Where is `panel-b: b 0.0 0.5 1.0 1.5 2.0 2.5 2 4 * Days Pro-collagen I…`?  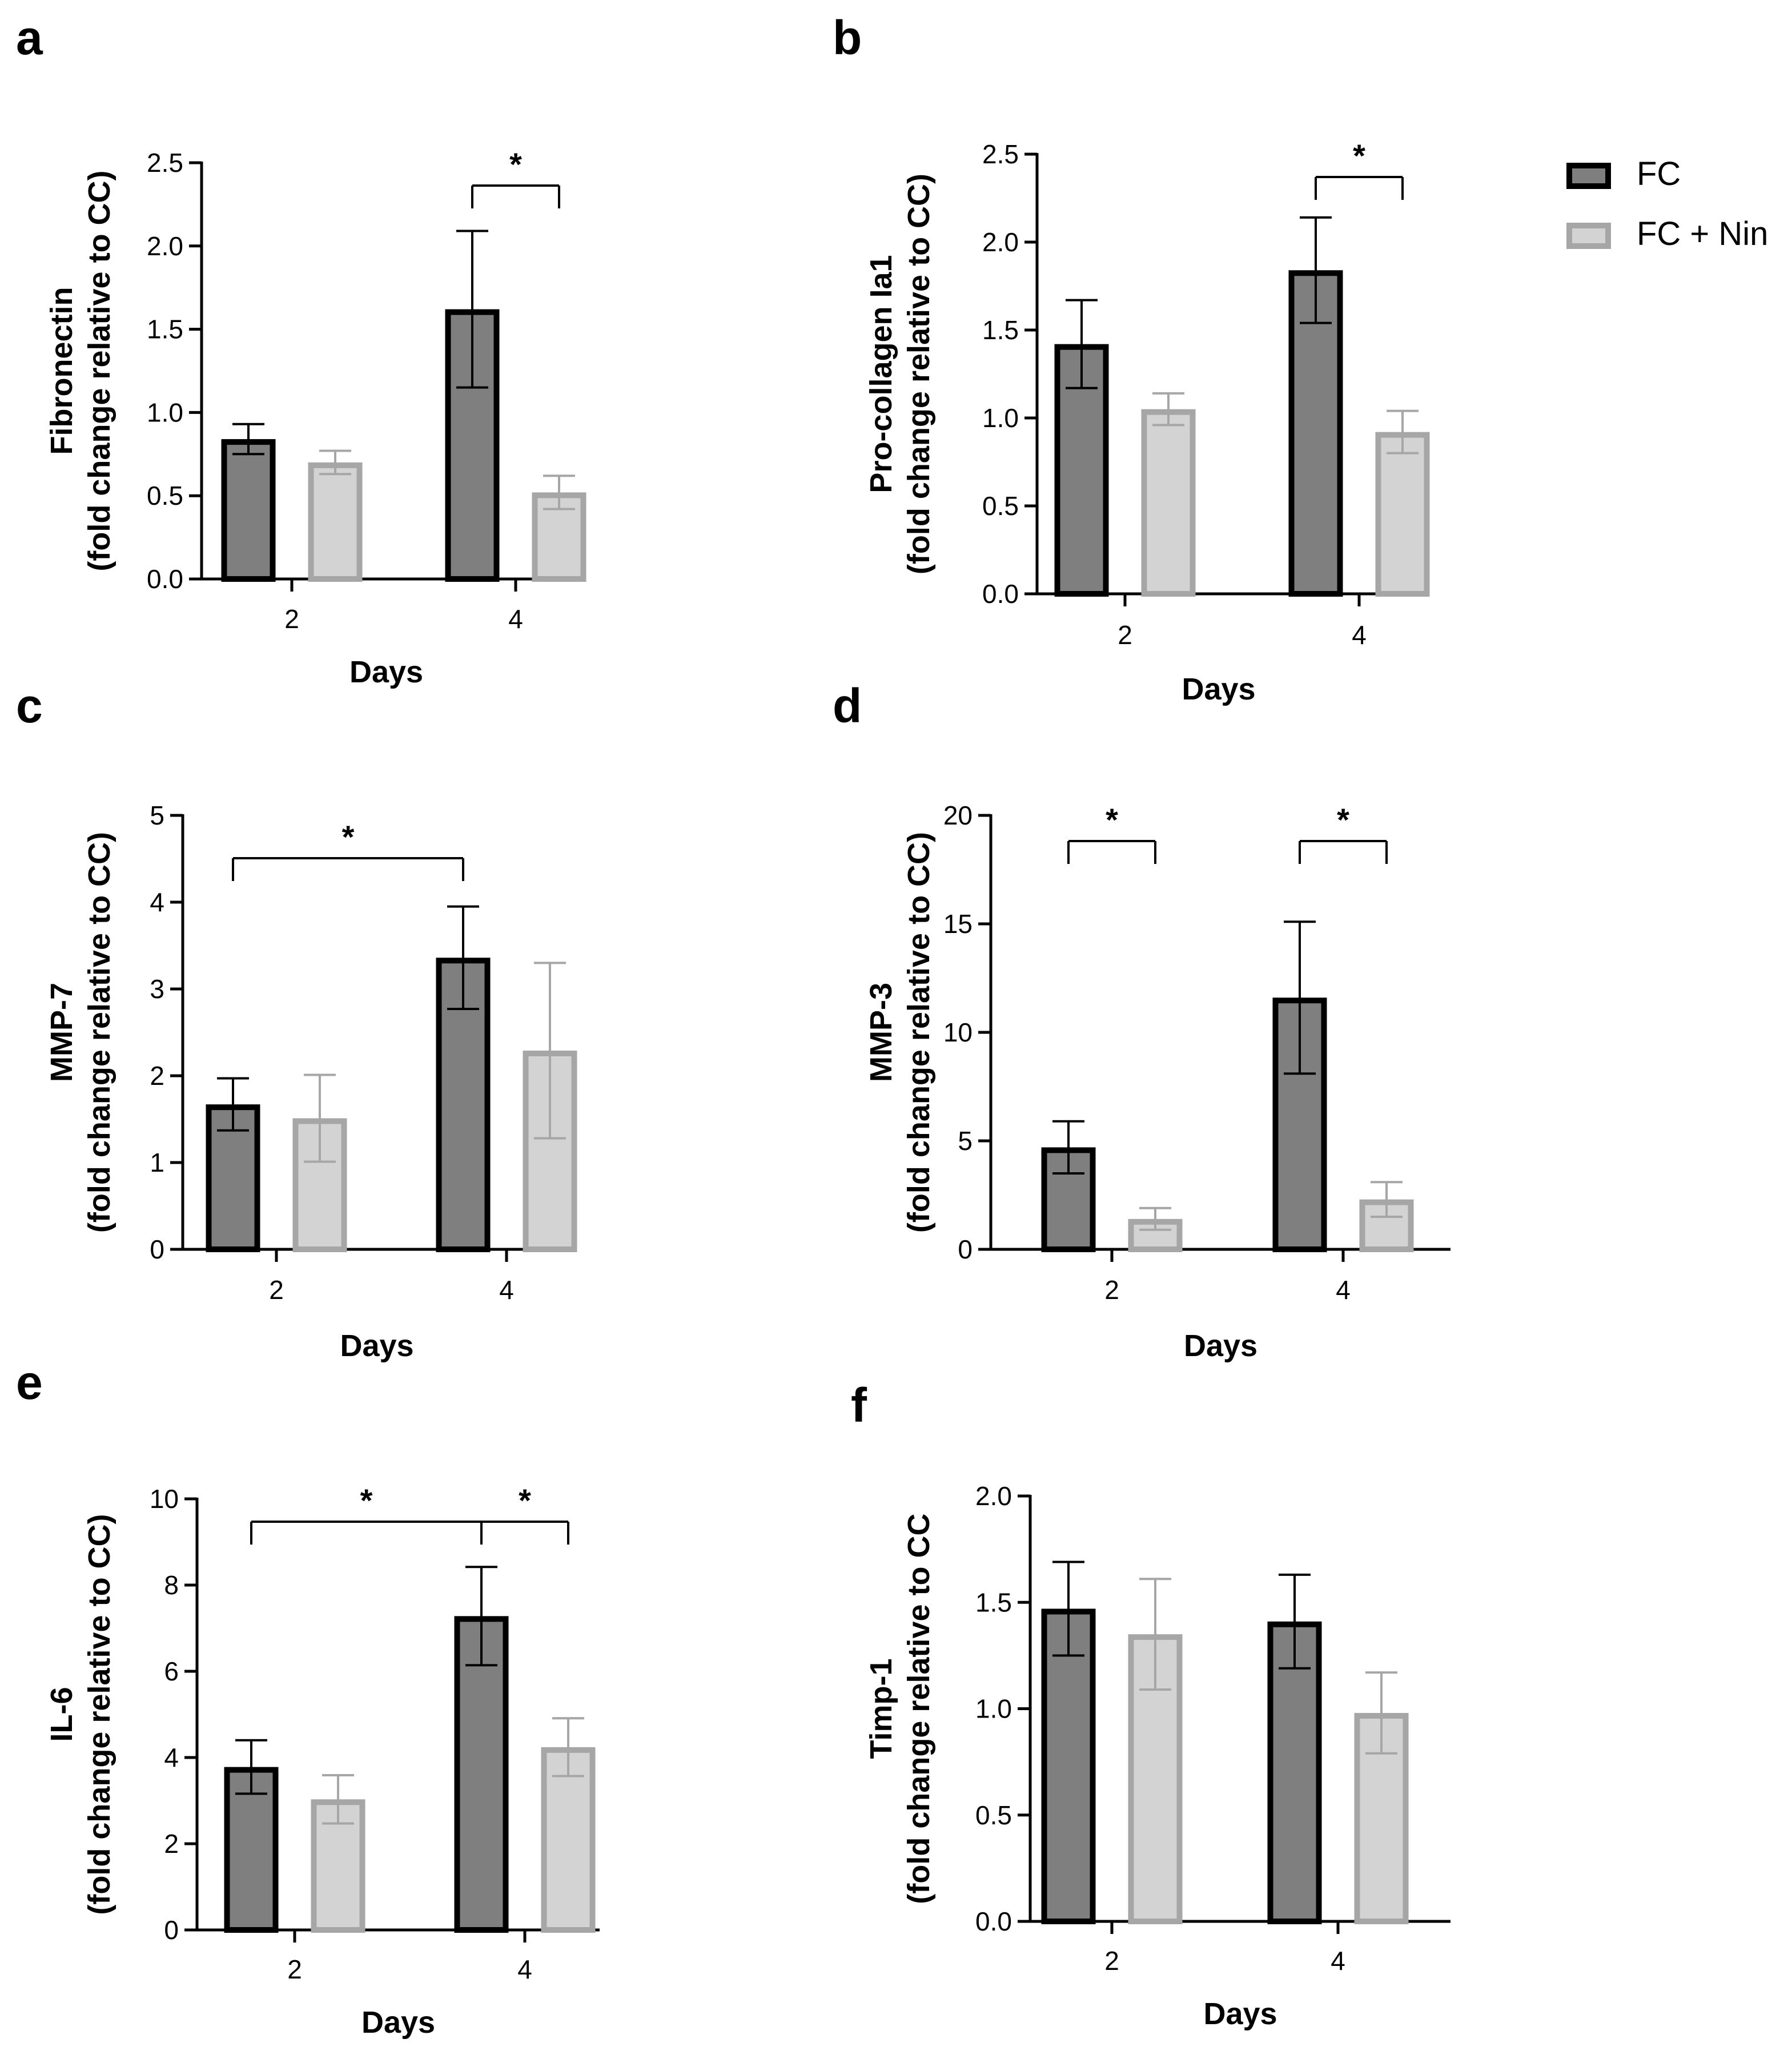 panel-b: b 0.0 0.5 1.0 1.5 2.0 2.5 2 4 * Days Pro-collagen I… is located at coordinates (1131, 358).